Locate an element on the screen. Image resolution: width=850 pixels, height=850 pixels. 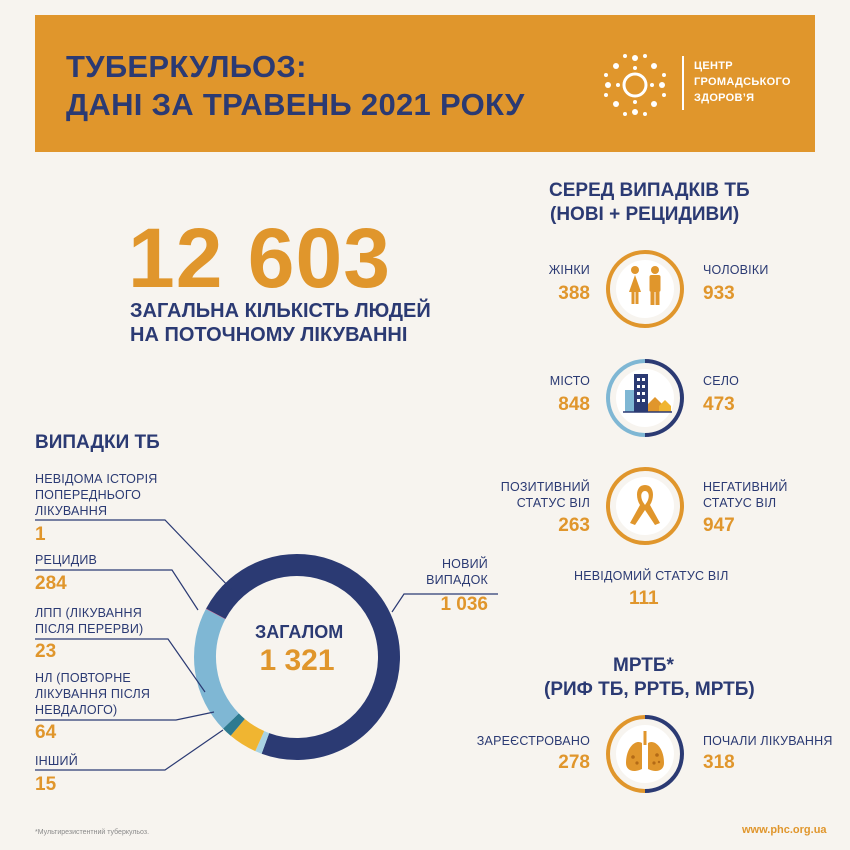
leader-unknown-history is located at coordinates (134, 555).